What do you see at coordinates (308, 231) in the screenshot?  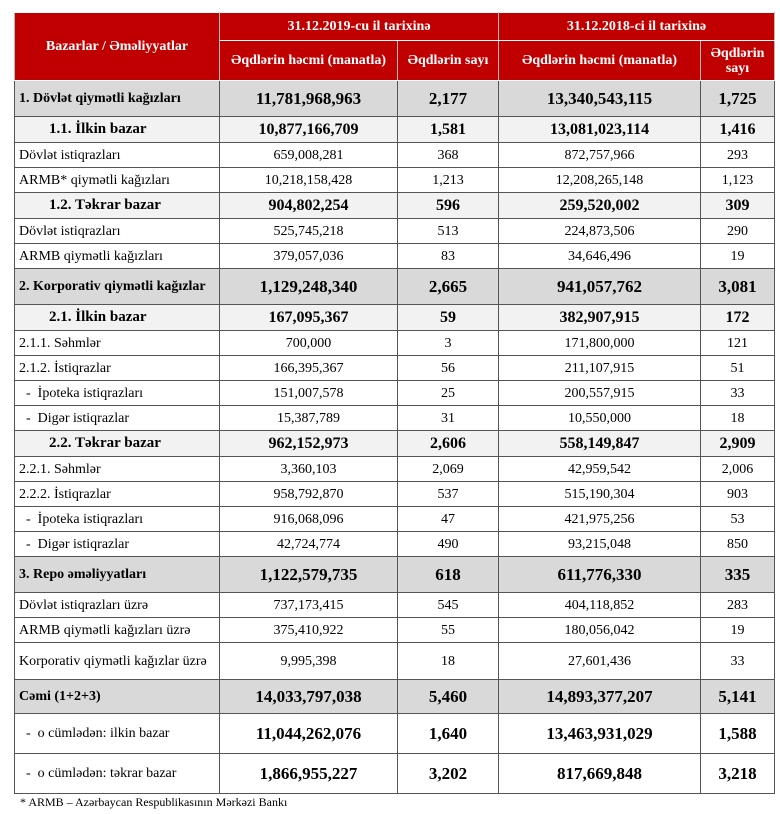 I see `volume-2019: 525,745,218` at bounding box center [308, 231].